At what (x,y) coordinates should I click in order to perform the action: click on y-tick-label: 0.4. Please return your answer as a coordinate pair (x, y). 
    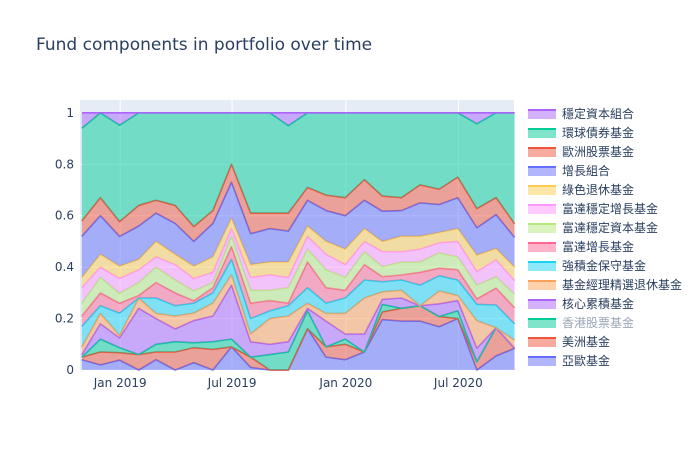
    Looking at the image, I should click on (64, 267).